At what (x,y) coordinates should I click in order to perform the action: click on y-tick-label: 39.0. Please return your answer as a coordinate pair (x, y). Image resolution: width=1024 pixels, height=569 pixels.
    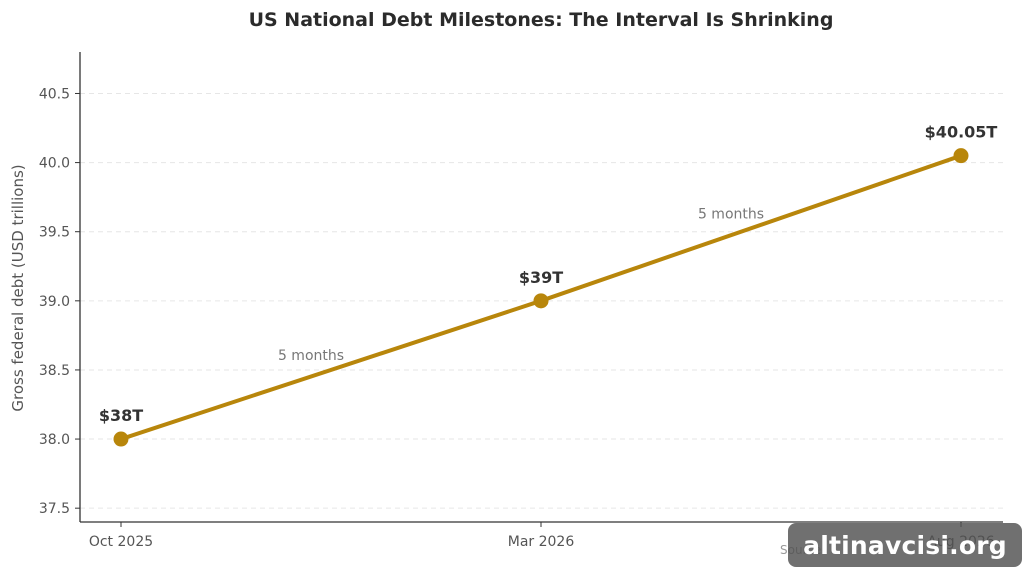
    Looking at the image, I should click on (54, 302).